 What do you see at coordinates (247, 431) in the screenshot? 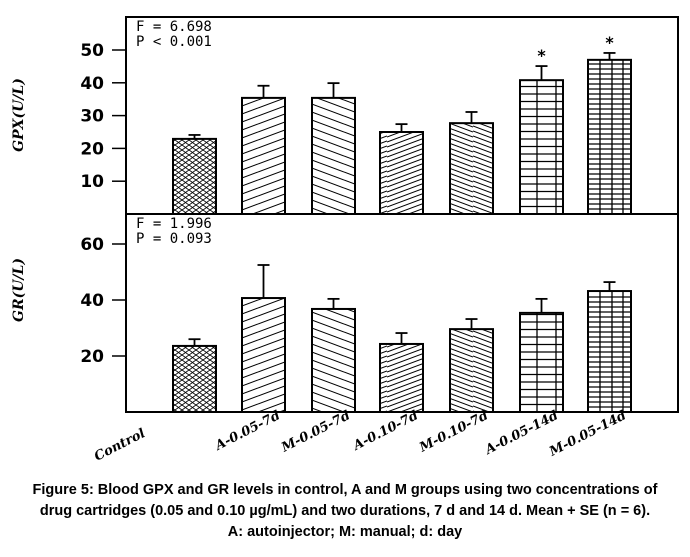
I see `x-category-label: A-0.05-7d` at bounding box center [247, 431].